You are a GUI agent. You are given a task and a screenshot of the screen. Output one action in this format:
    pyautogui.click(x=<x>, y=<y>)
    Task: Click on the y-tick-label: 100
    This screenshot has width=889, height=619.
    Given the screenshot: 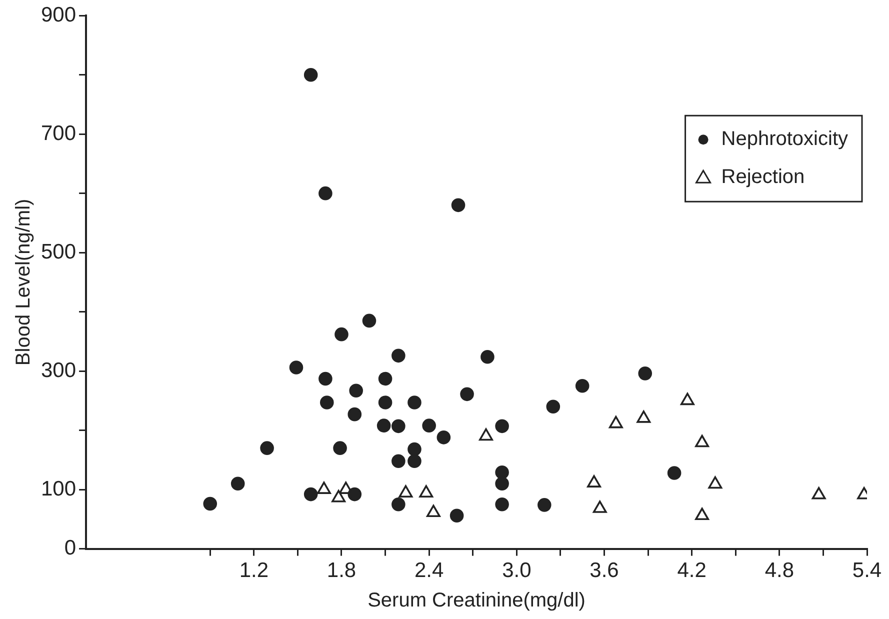 What is the action you would take?
    pyautogui.click(x=58, y=488)
    